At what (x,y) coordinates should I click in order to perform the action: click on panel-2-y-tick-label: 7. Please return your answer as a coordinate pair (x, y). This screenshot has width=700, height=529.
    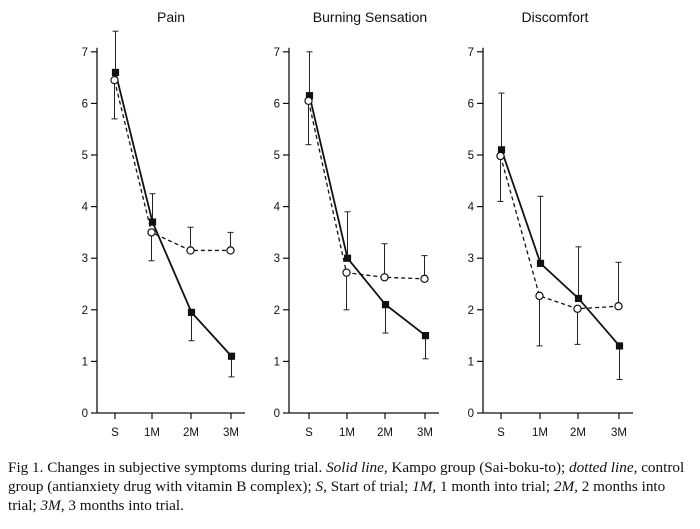
    Looking at the image, I should click on (277, 53).